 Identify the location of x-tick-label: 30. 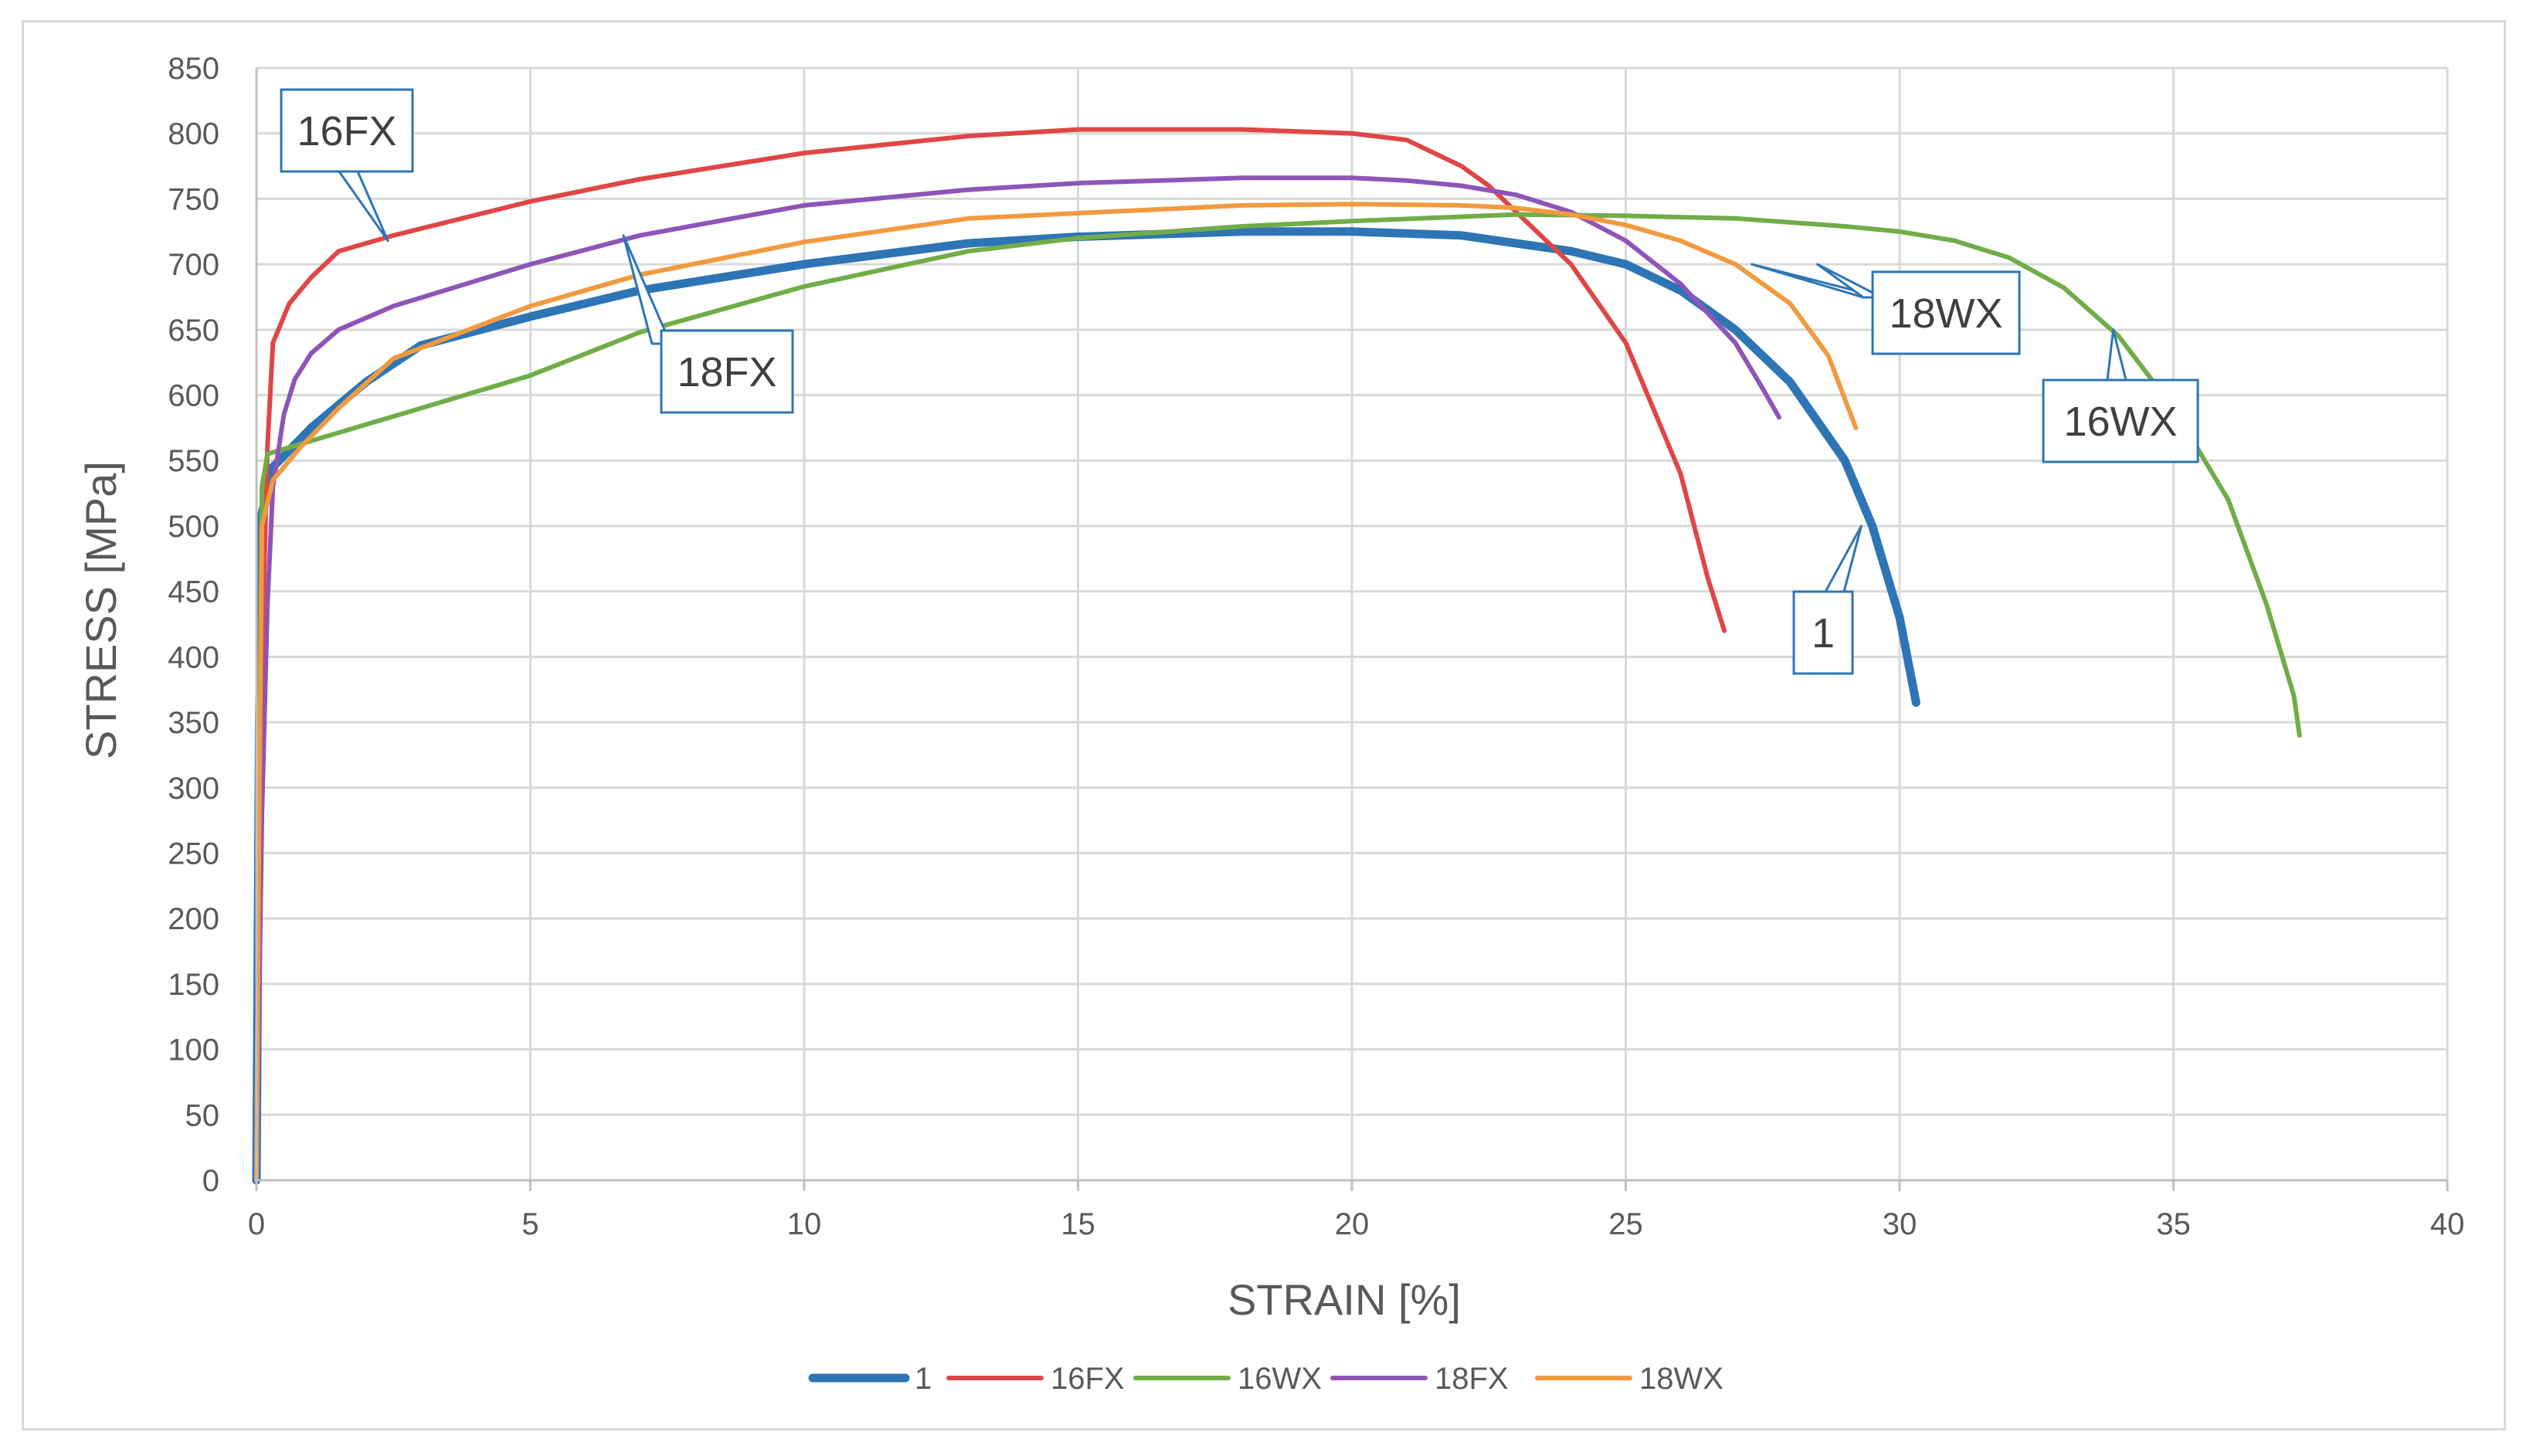
(1900, 1224).